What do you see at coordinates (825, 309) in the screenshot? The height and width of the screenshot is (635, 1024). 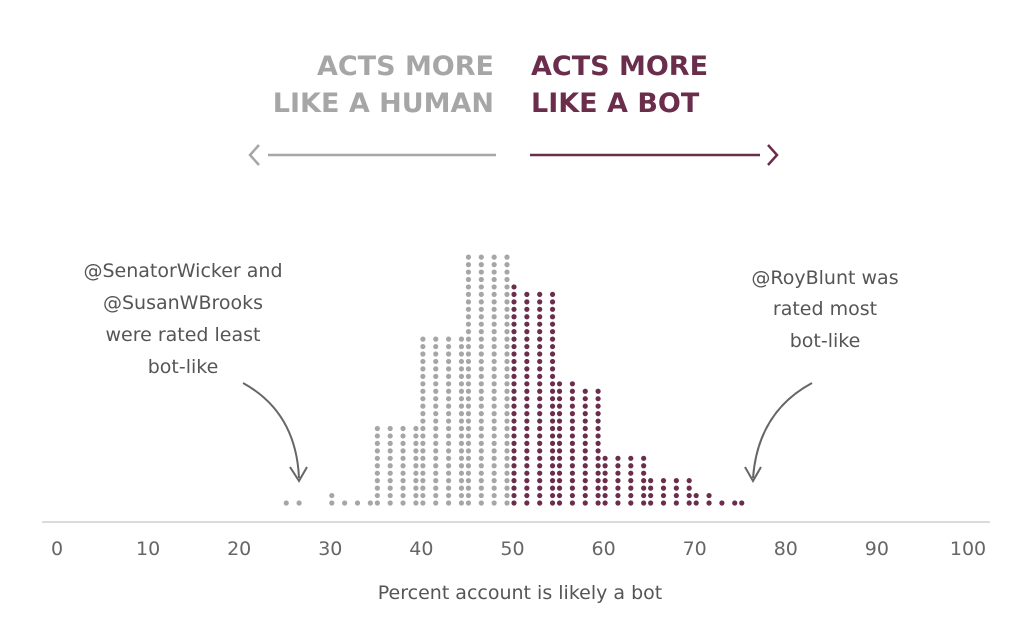 I see `annotation-right-line2: rated most` at bounding box center [825, 309].